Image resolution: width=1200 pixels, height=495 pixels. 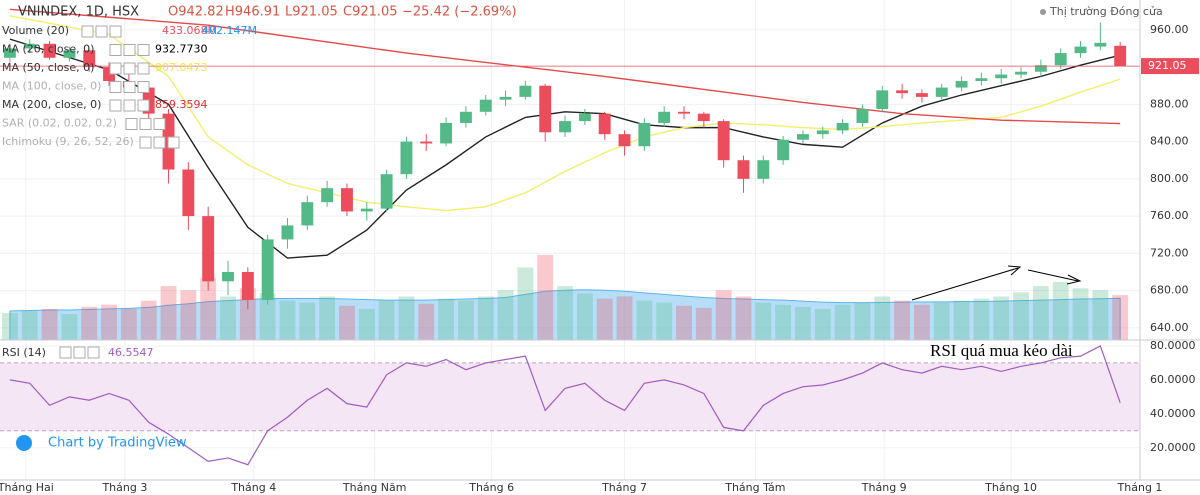 I want to click on indicator-value: 433.068M, so click(x=189, y=30).